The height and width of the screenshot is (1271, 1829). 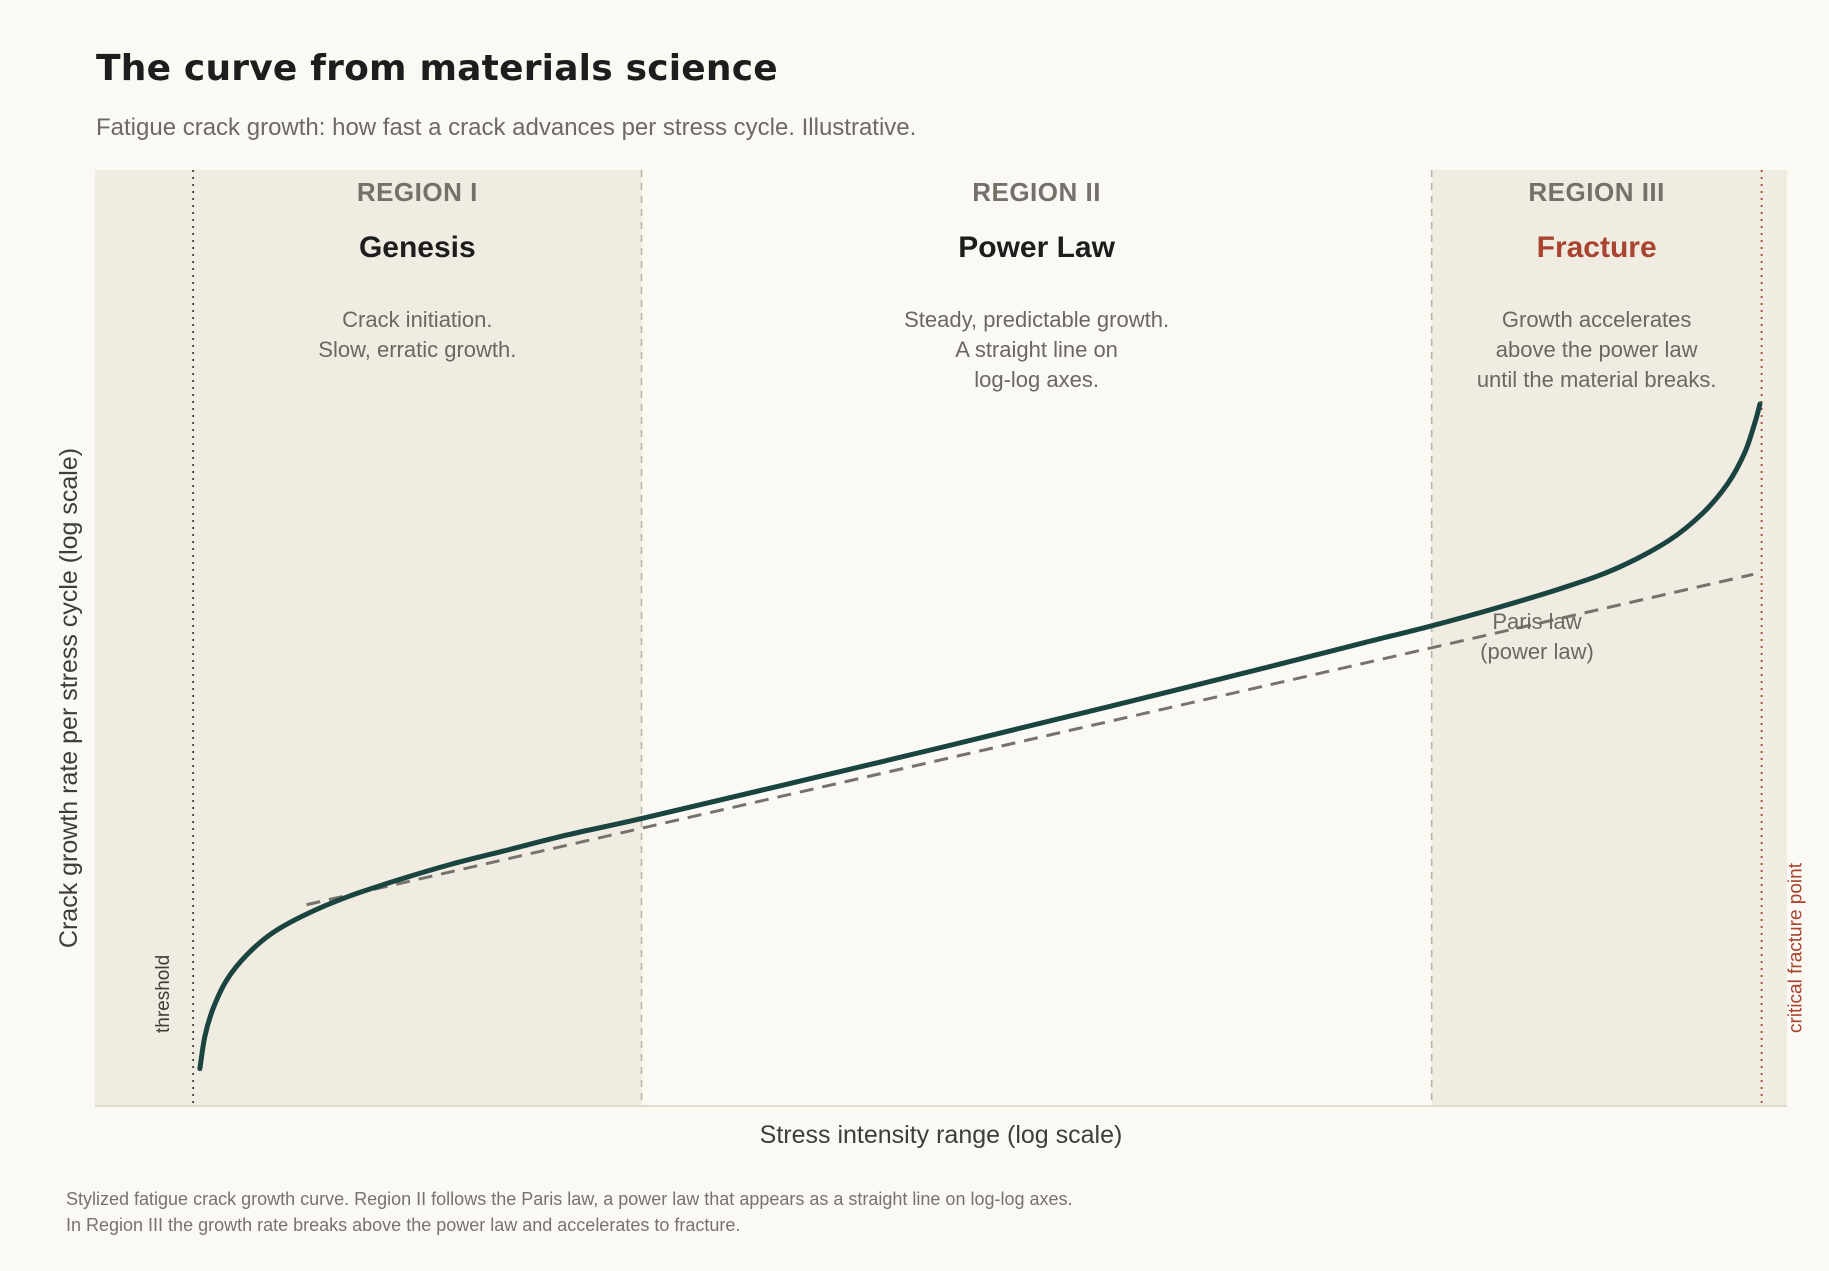 I want to click on critical-fracture-label: critical fracture point, so click(x=1796, y=947).